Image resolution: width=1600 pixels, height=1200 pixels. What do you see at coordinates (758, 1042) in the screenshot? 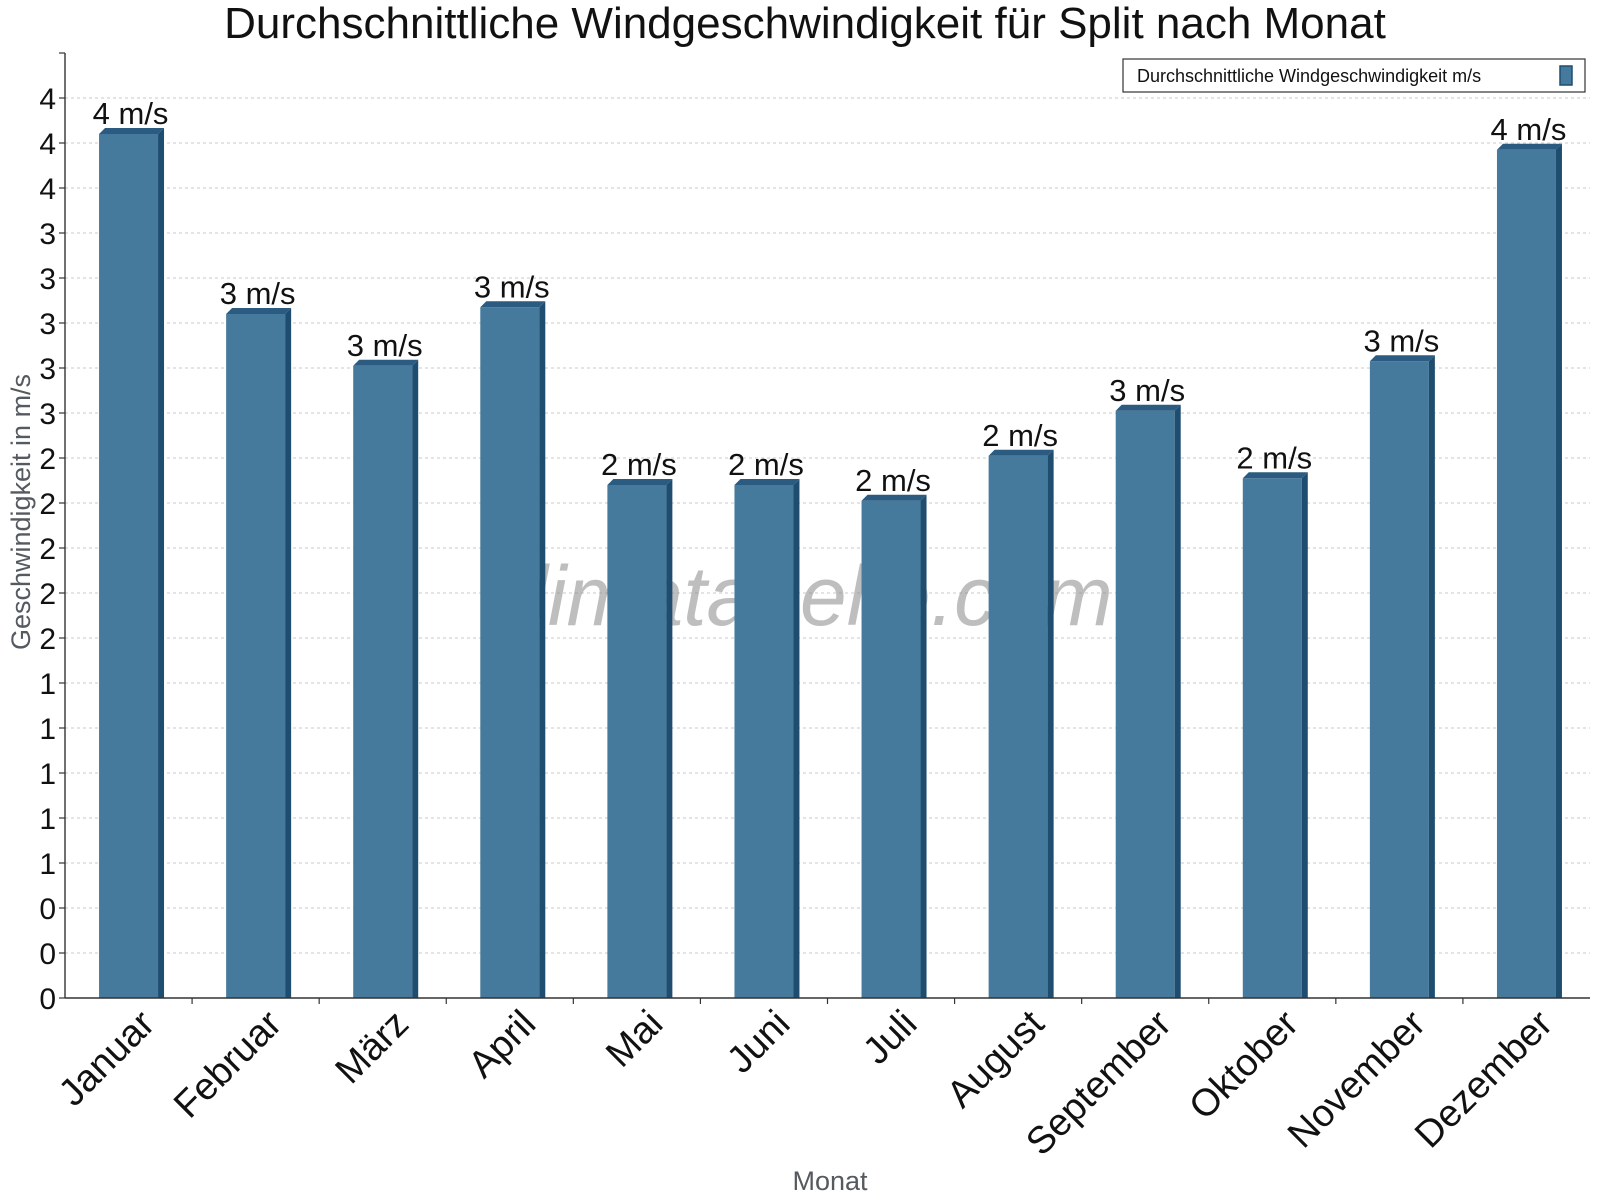
I see `x-tick-label: Juni` at bounding box center [758, 1042].